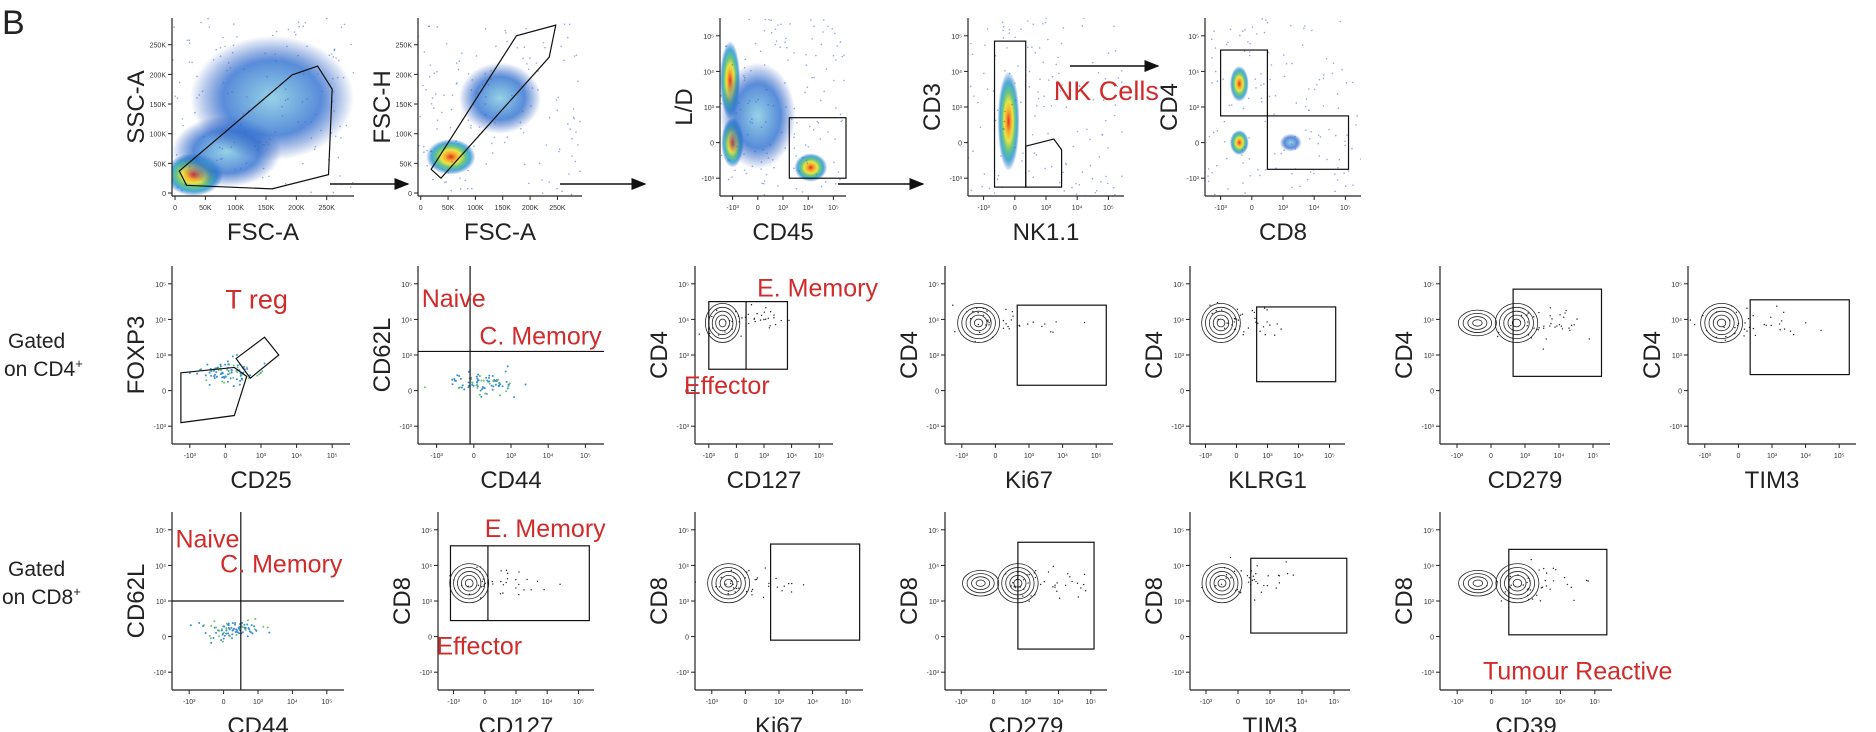 The image size is (1876, 732). I want to click on plot-cd8-vs-cd39-r2-events, so click(1523, 581).